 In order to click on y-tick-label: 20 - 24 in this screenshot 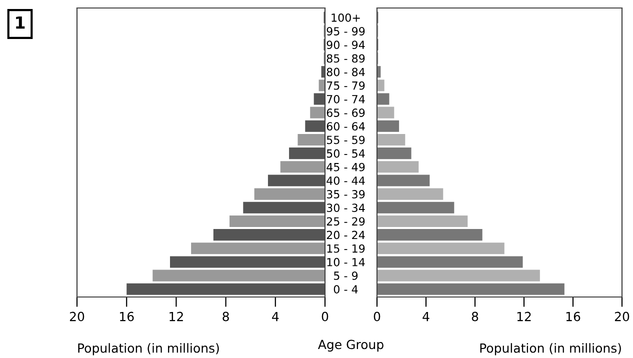, I will do `click(345, 235)`.